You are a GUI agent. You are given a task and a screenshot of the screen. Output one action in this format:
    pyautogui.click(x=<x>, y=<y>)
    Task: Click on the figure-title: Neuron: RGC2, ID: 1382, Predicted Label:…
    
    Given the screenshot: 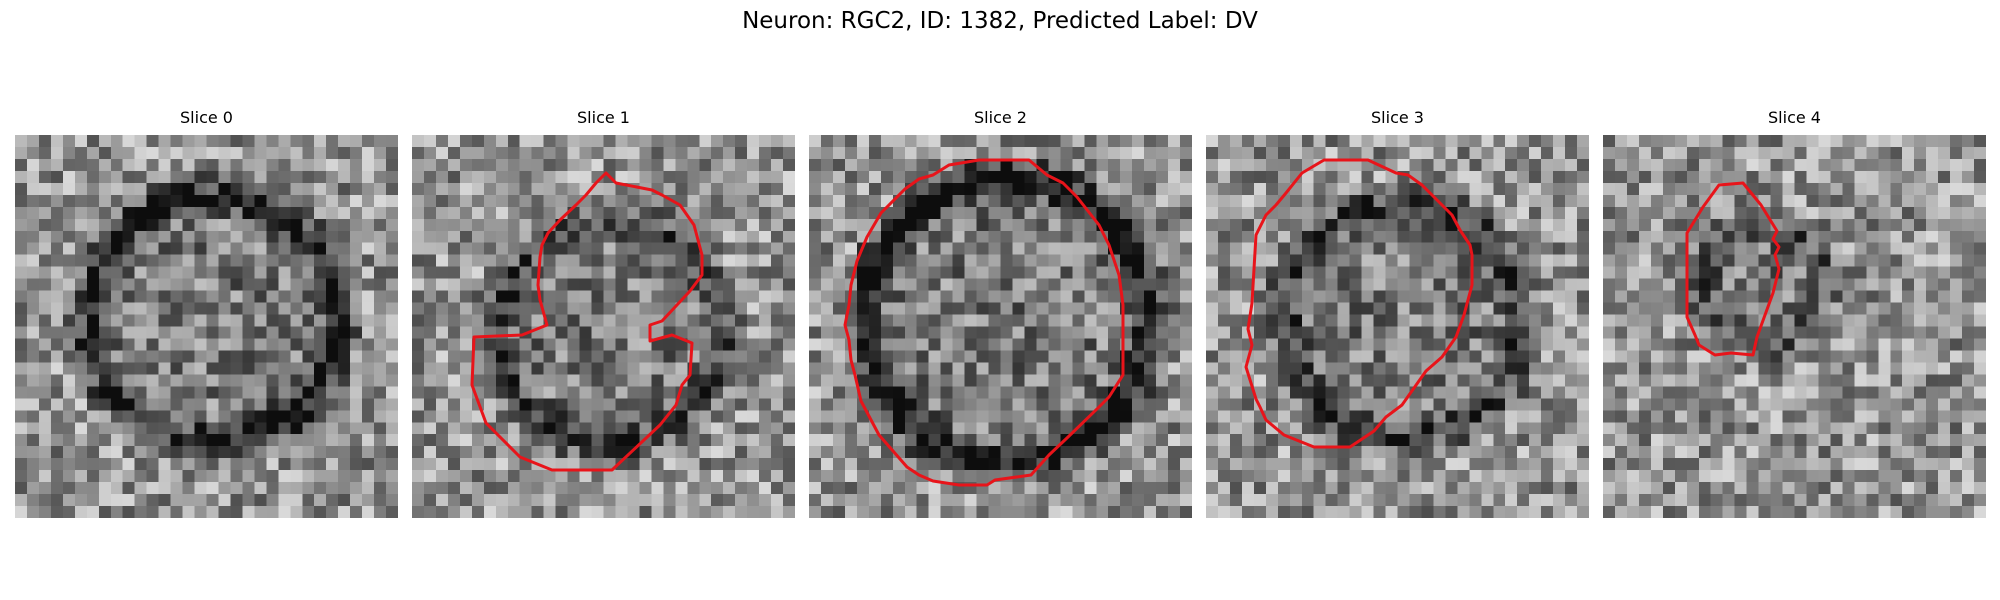 What is the action you would take?
    pyautogui.click(x=1000, y=21)
    